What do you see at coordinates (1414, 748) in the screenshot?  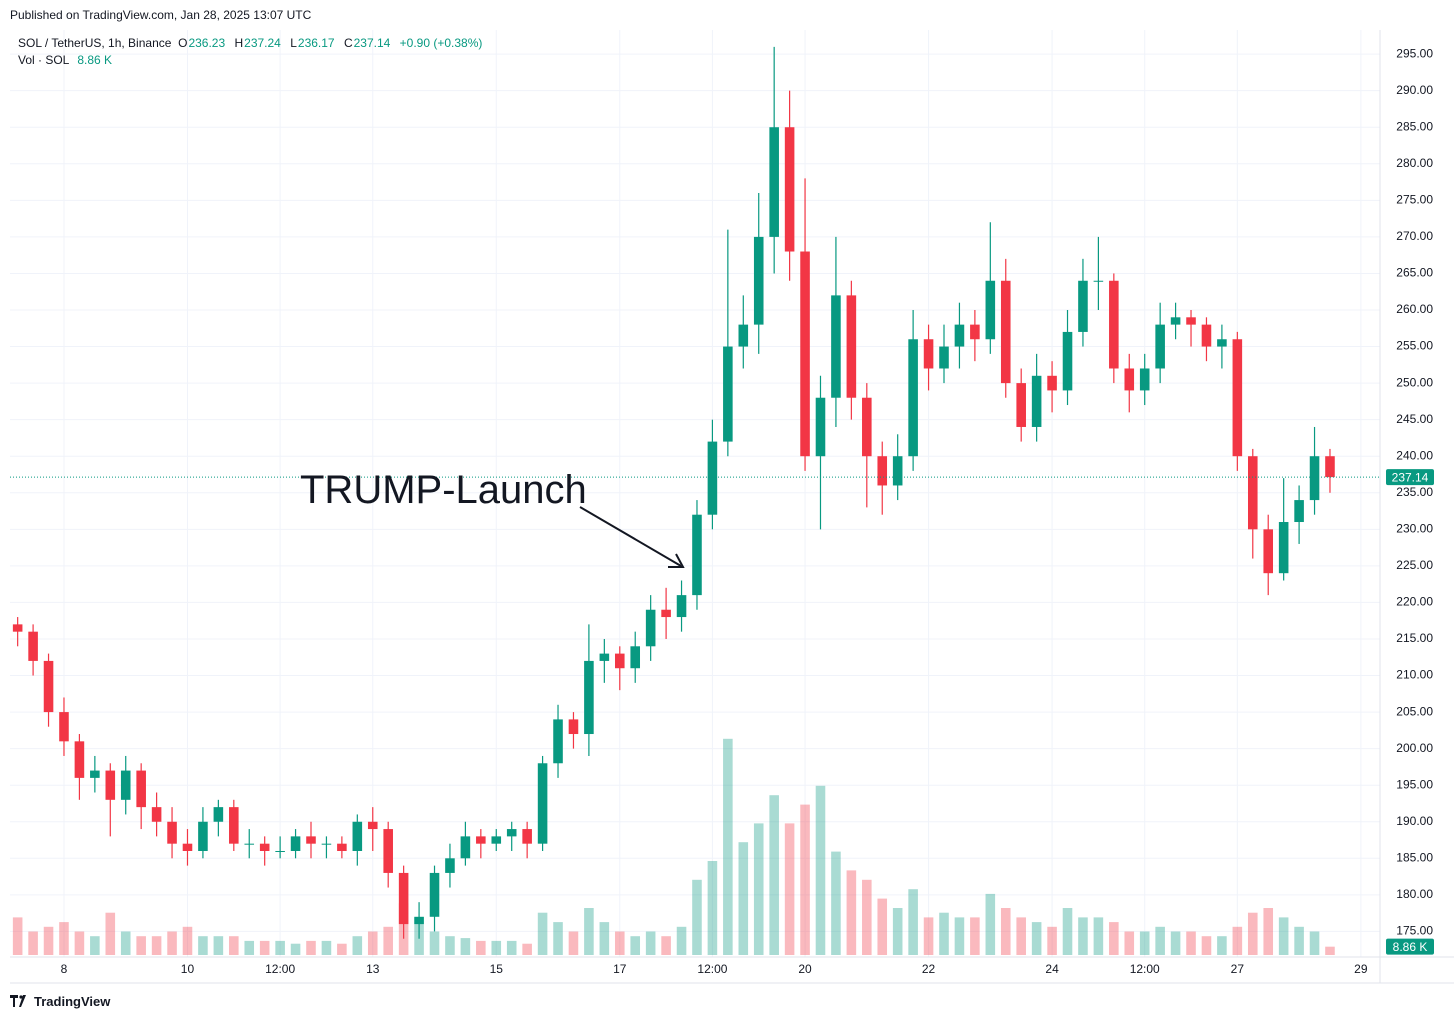 I see `y-tick-label: 200.00` at bounding box center [1414, 748].